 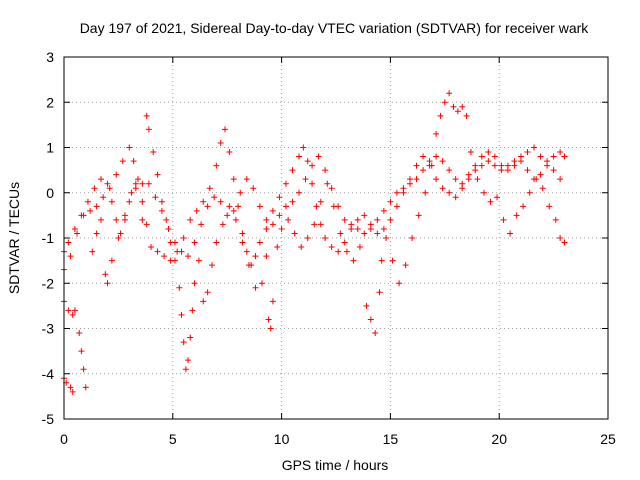 What do you see at coordinates (50, 102) in the screenshot?
I see `y-tick-label: 2` at bounding box center [50, 102].